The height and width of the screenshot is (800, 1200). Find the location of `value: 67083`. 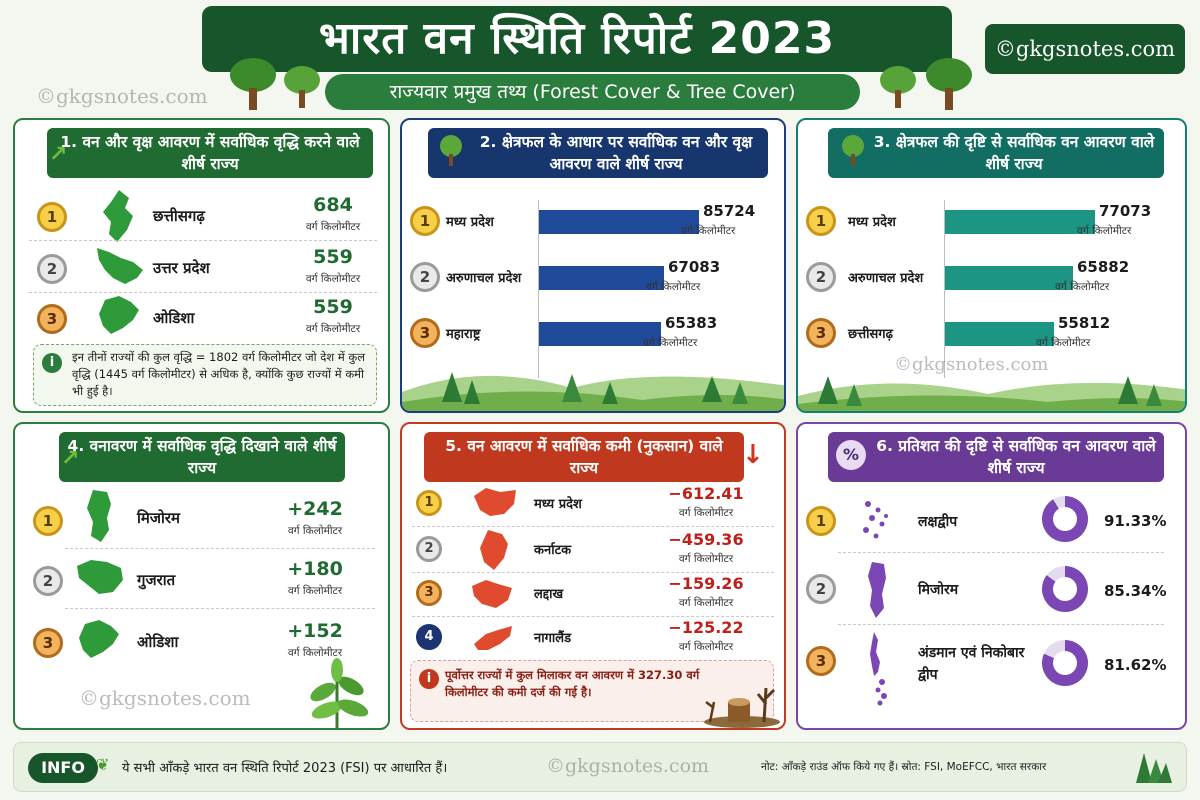

value: 67083 is located at coordinates (694, 267).